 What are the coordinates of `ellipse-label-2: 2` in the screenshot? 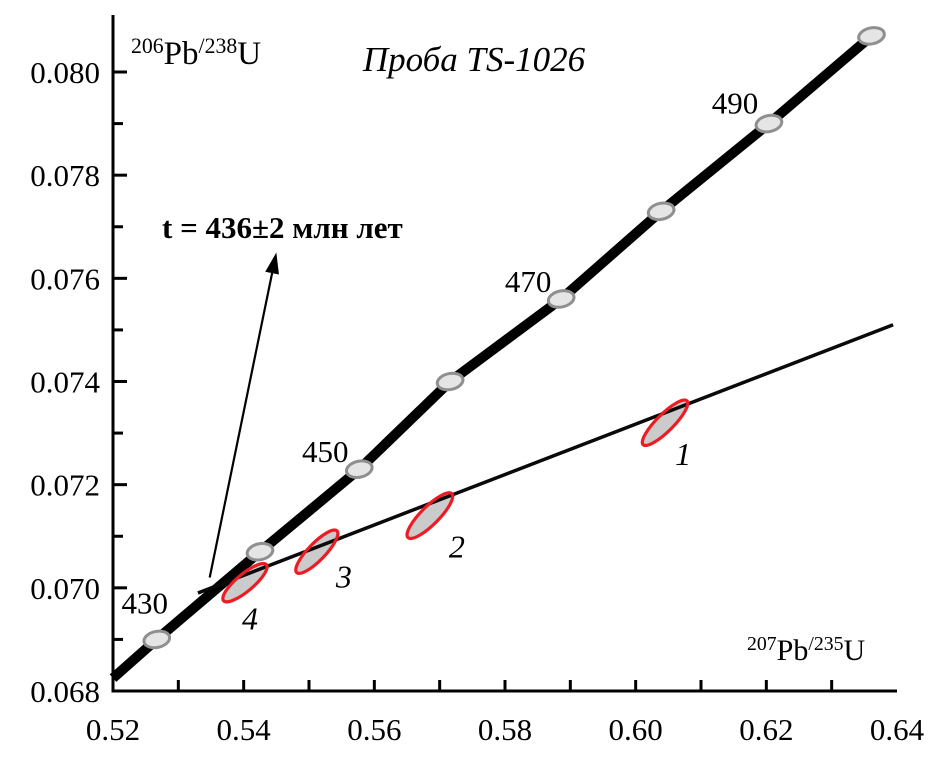 It's located at (457, 547).